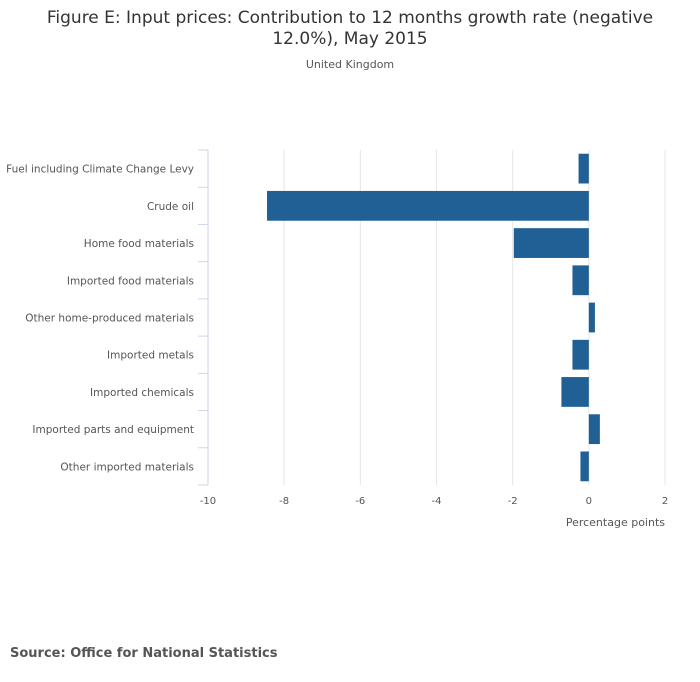  Describe the element at coordinates (130, 281) in the screenshot. I see `category-label: Imported food materials` at that location.